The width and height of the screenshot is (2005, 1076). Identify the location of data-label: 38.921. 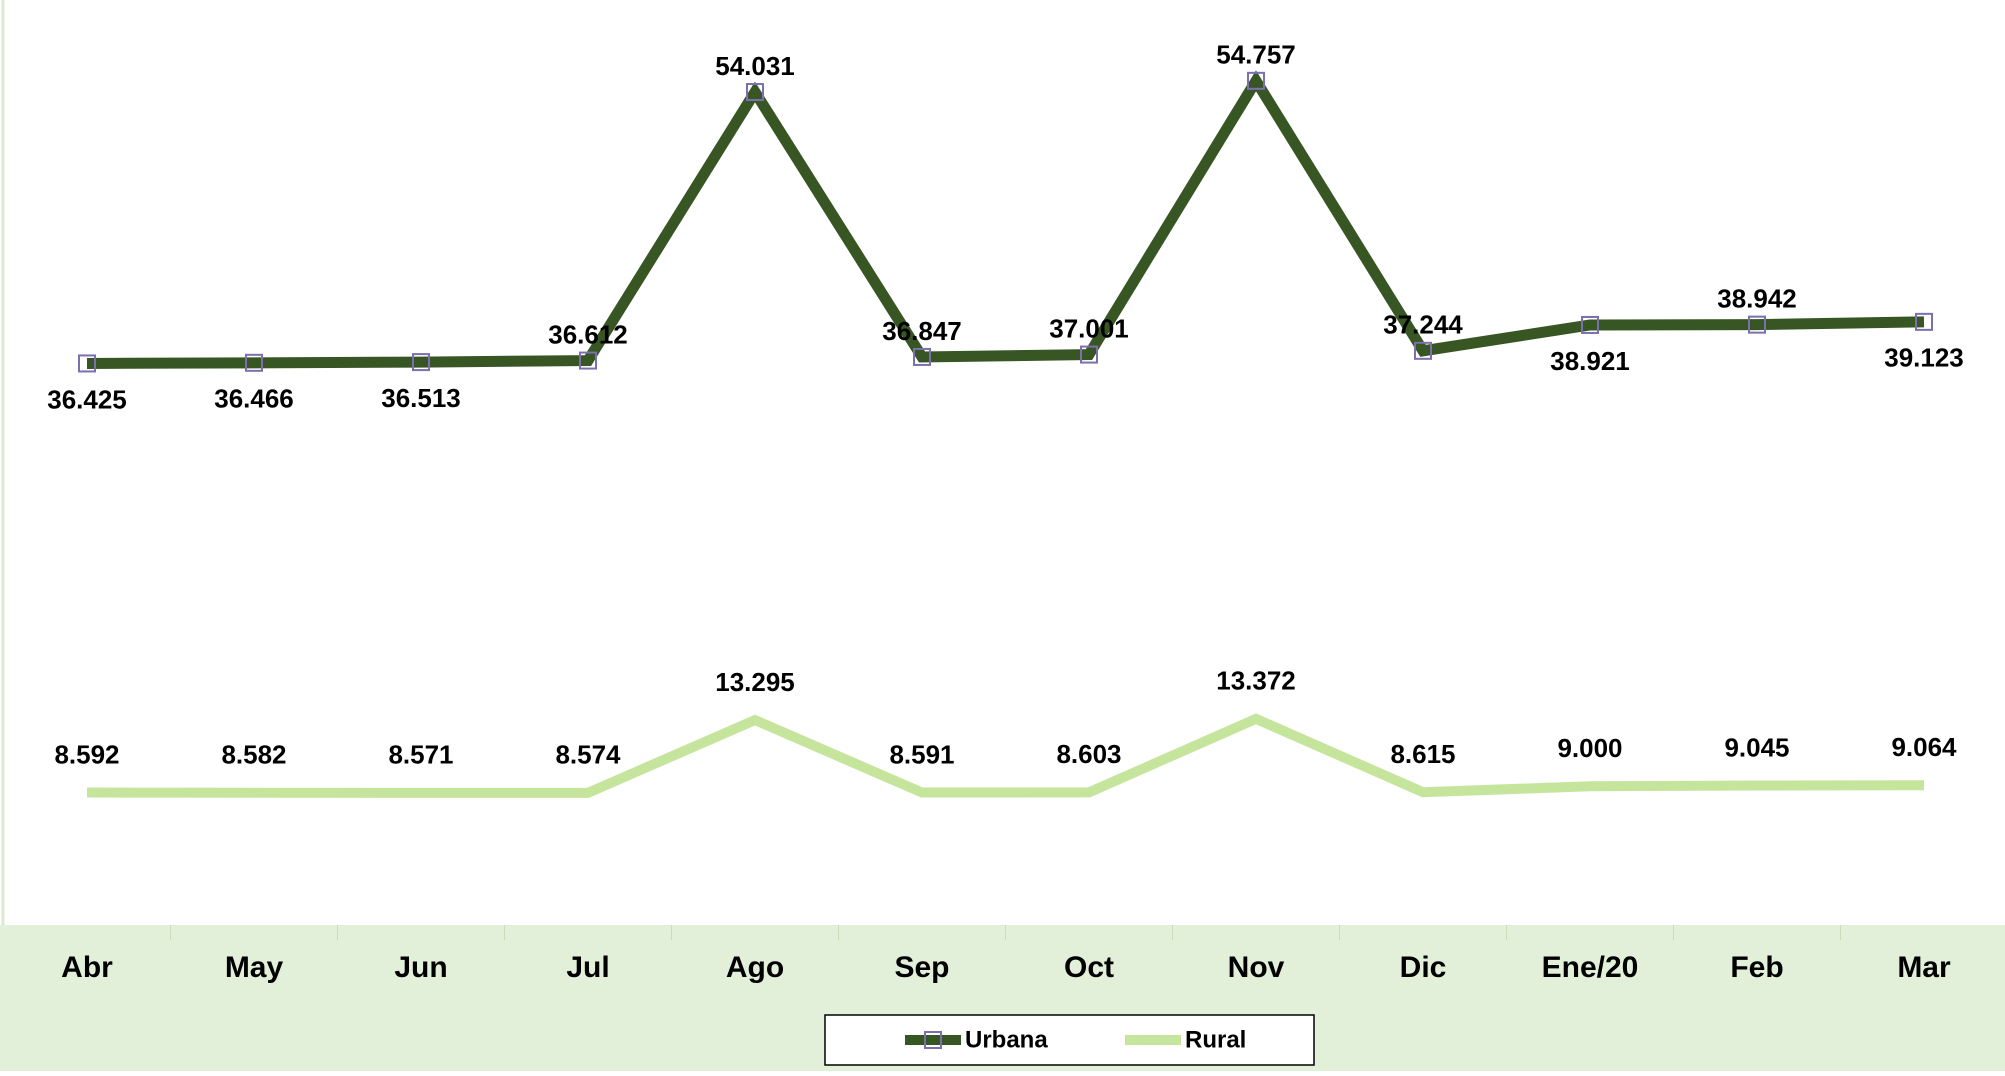
(1590, 361).